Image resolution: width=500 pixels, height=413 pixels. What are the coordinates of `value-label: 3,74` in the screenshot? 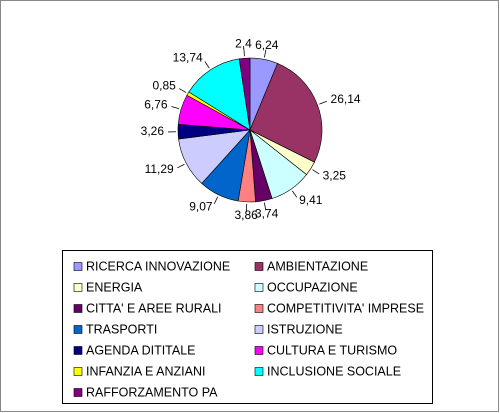 It's located at (267, 214).